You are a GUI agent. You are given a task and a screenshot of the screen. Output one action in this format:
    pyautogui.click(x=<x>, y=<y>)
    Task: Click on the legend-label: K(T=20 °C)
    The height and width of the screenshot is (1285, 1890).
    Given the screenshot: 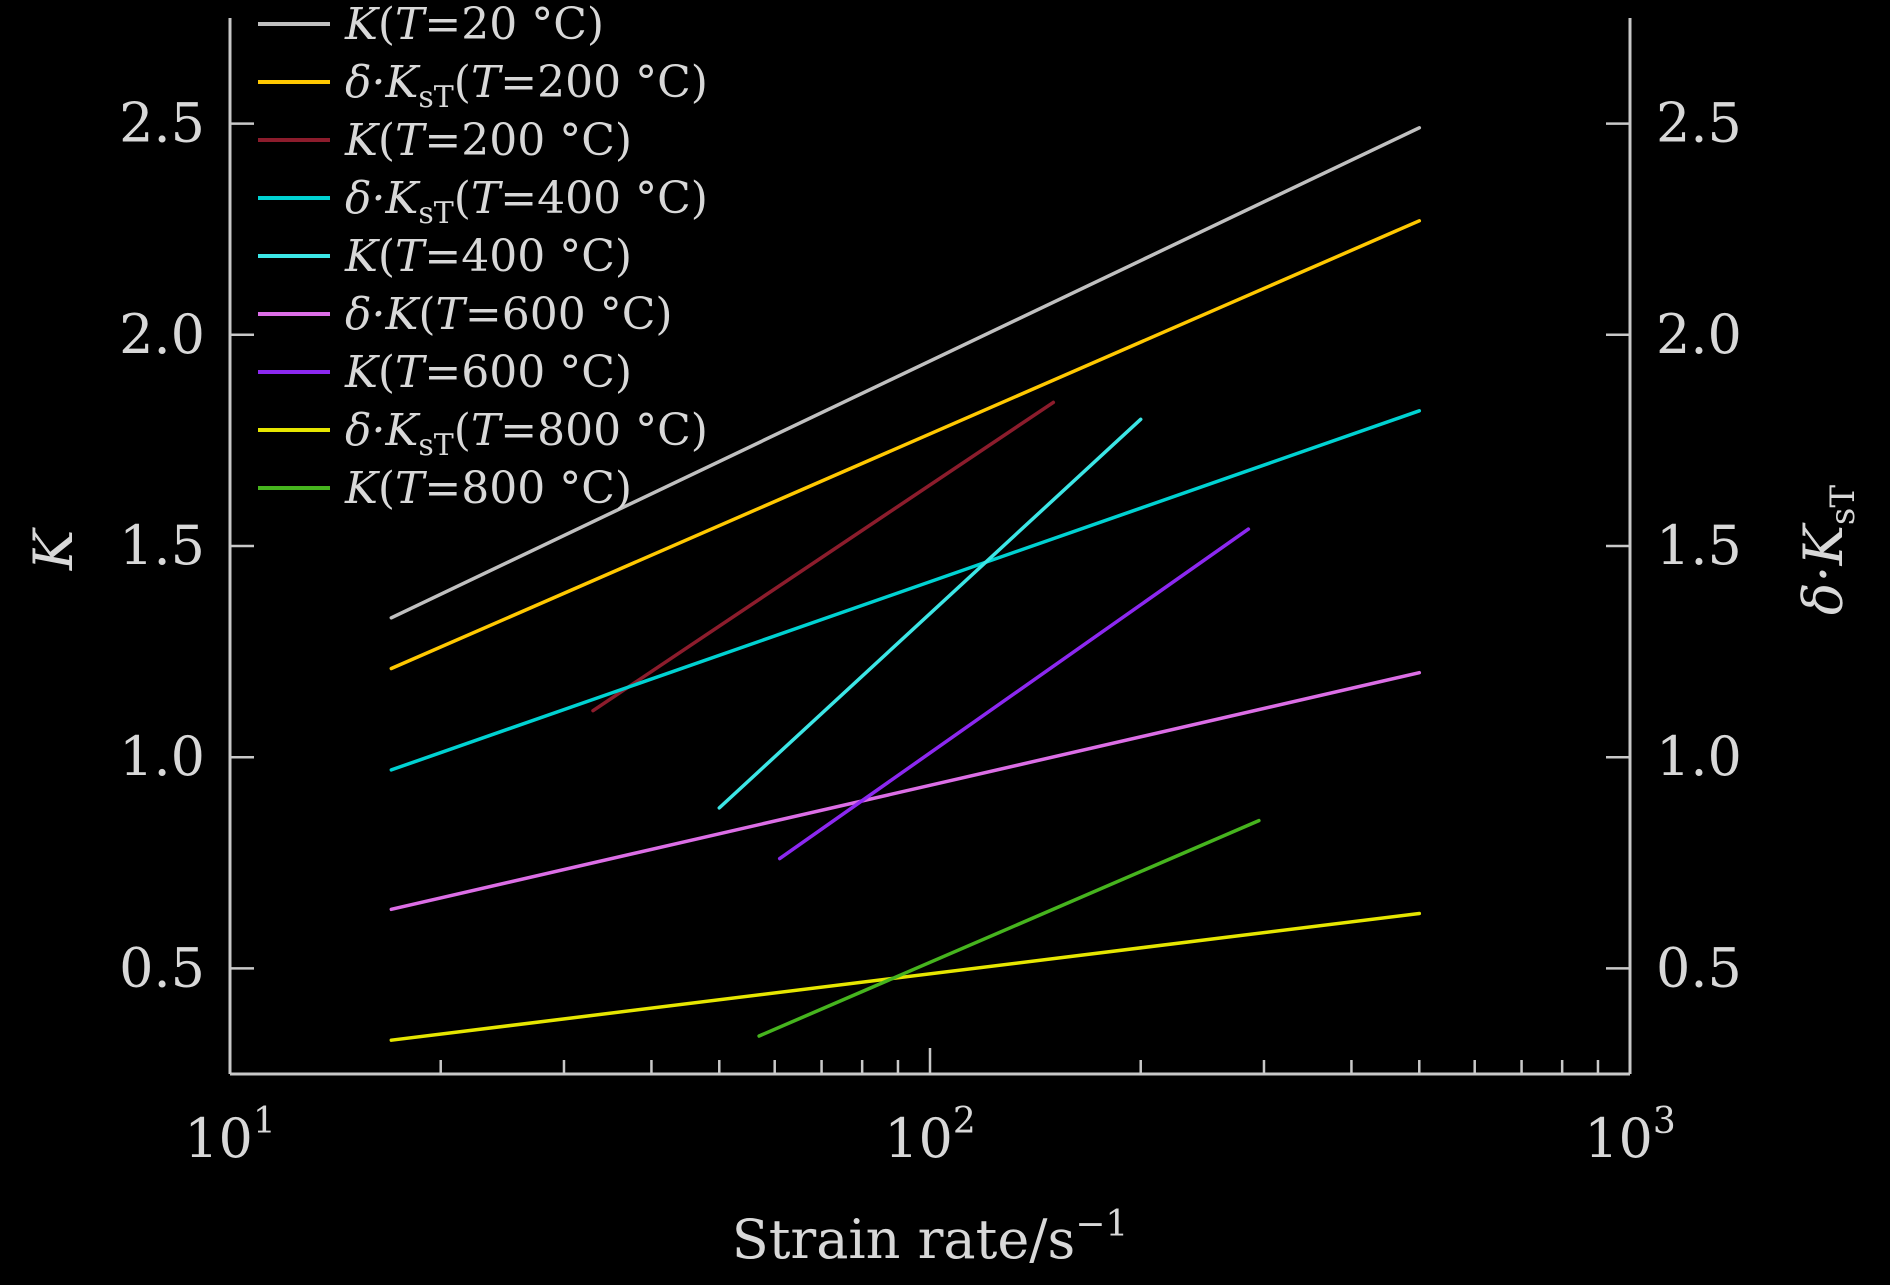 What is the action you would take?
    pyautogui.click(x=474, y=25)
    